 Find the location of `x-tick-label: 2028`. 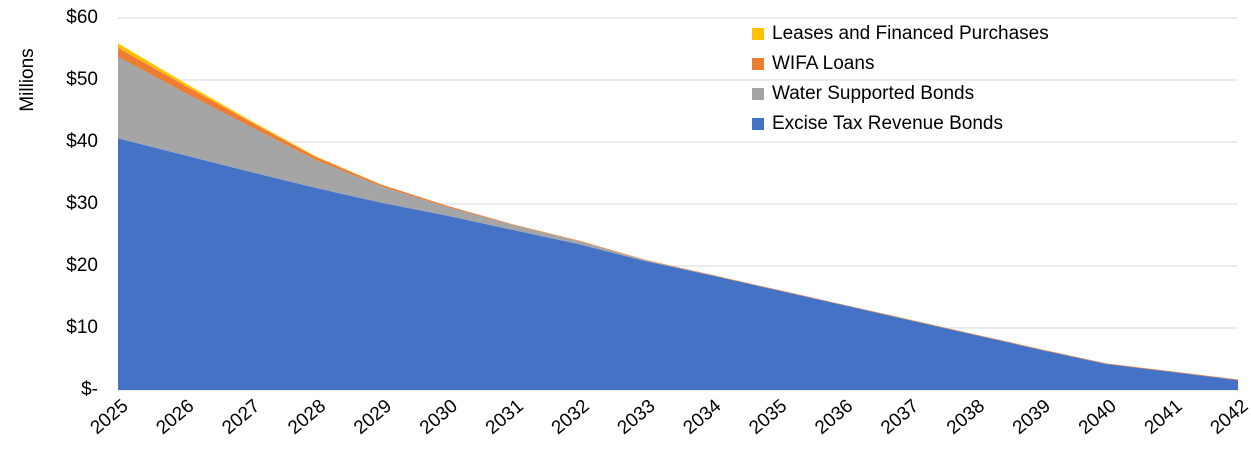

x-tick-label: 2028 is located at coordinates (307, 417).